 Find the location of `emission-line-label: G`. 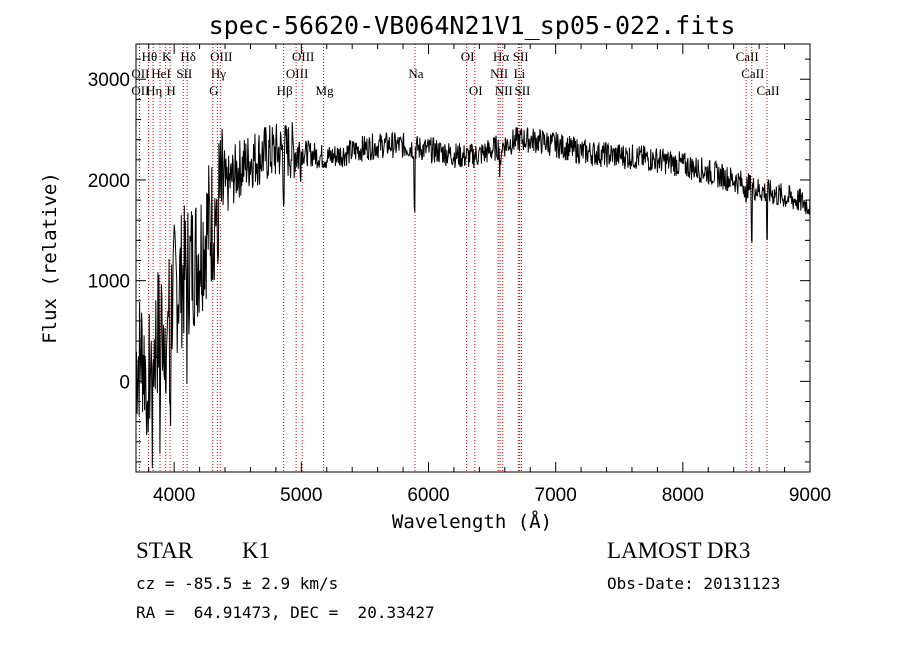

emission-line-label: G is located at coordinates (213, 90).